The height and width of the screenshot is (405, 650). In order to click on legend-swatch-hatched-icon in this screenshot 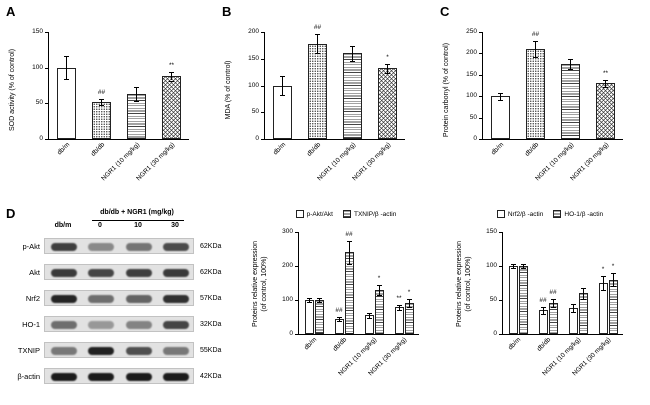, I will do `click(346, 214)`.